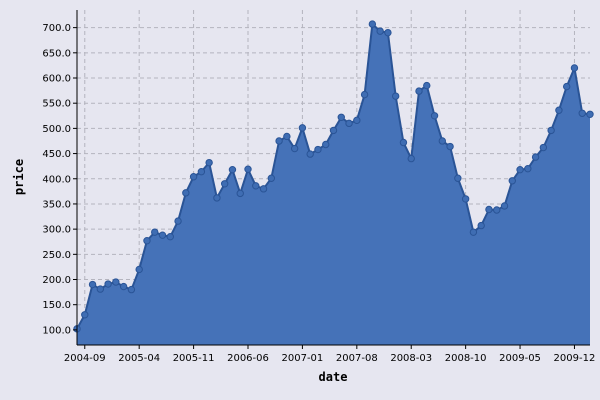 The image size is (600, 400). I want to click on x-axis-title: date, so click(333, 377).